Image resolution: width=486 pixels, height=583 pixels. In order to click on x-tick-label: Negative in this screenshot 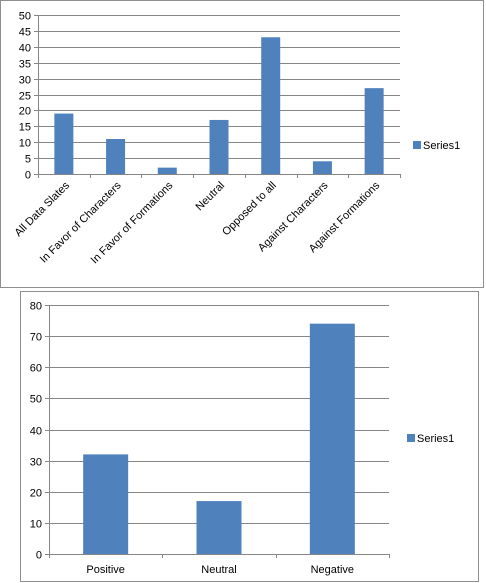, I will do `click(332, 570)`.